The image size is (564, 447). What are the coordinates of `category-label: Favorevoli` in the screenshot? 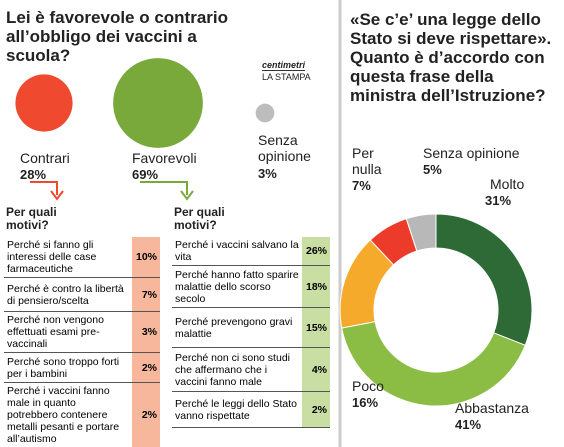 It's located at (164, 158).